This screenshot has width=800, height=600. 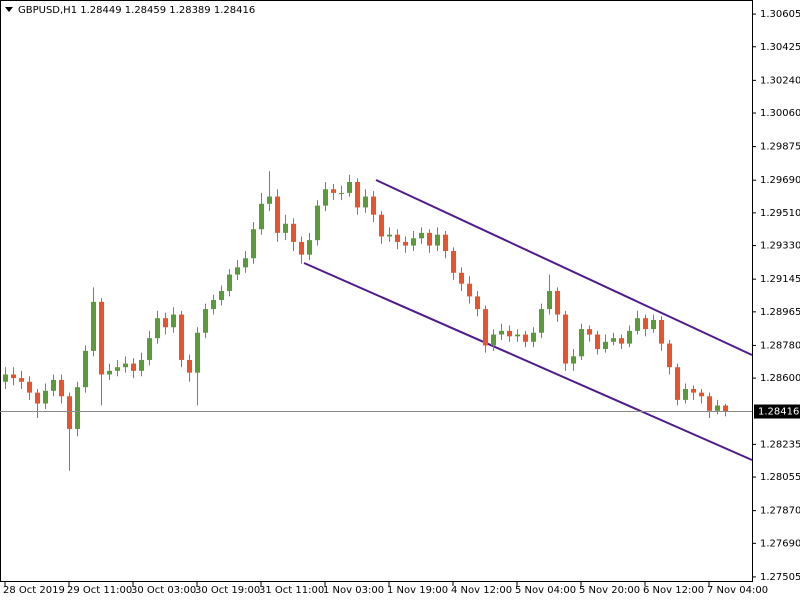 I want to click on y-tick-label: 1.30060, so click(x=780, y=113).